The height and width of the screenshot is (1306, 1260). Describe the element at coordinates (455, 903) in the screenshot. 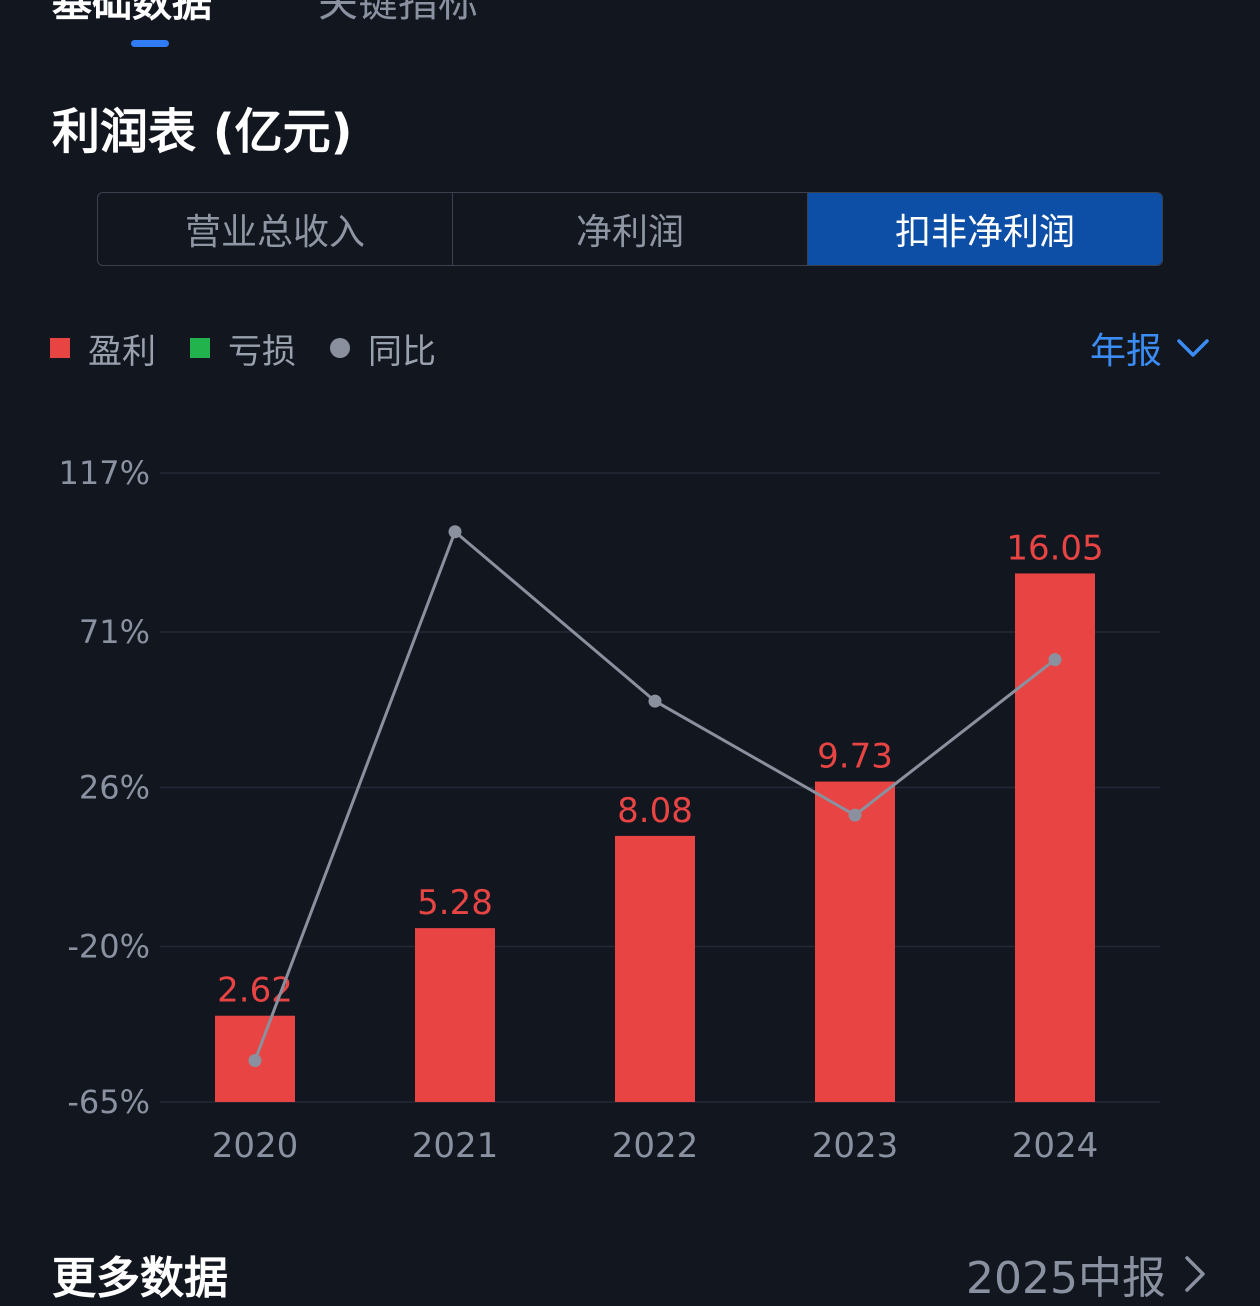

I see `bar-value-label: 5.28` at that location.